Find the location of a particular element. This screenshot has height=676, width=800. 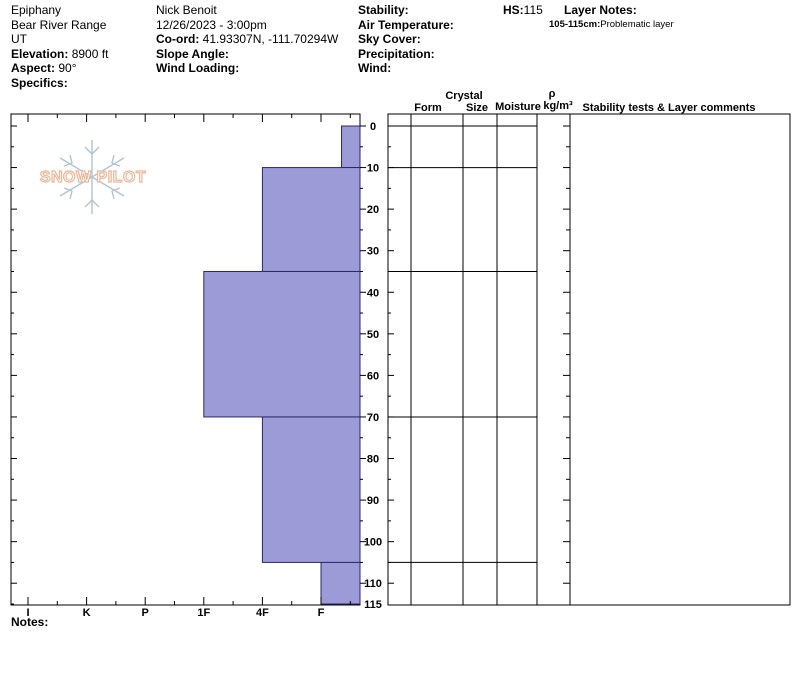

aspect: Aspect: 90° is located at coordinates (59, 68).